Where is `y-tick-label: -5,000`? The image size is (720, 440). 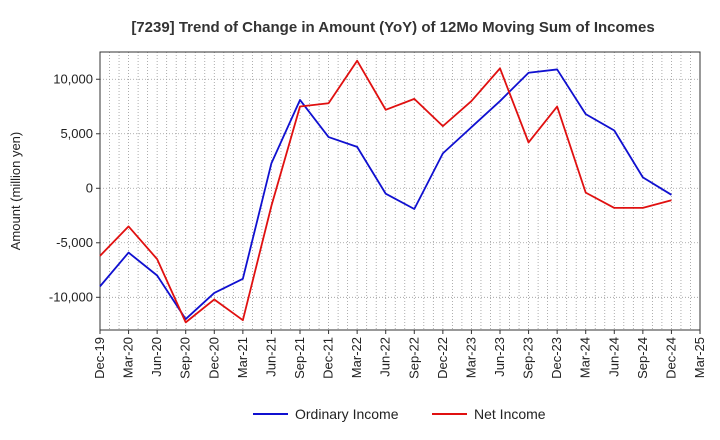 y-tick-label: -5,000 is located at coordinates (74, 242).